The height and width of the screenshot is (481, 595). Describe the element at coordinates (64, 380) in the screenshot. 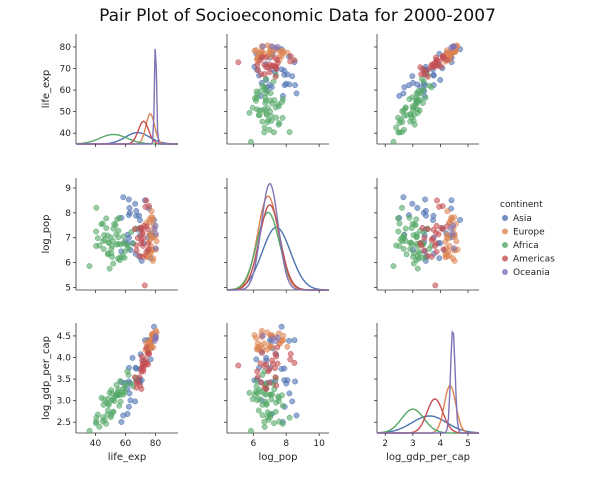

I see `y-tick-label: 3.5` at that location.